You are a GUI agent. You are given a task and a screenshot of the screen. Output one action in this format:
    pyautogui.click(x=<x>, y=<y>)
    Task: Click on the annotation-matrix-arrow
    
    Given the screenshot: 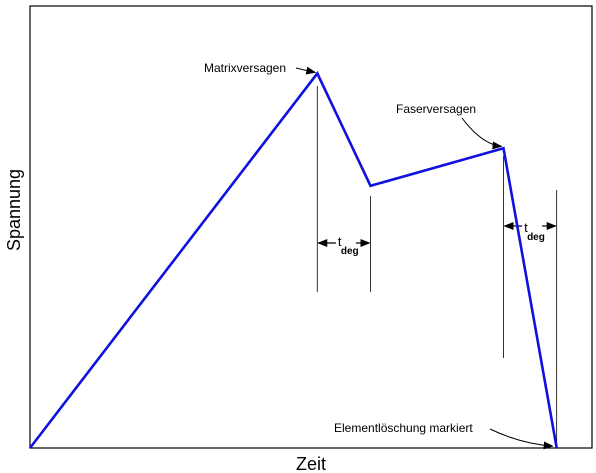 What is the action you would take?
    pyautogui.click(x=306, y=70)
    